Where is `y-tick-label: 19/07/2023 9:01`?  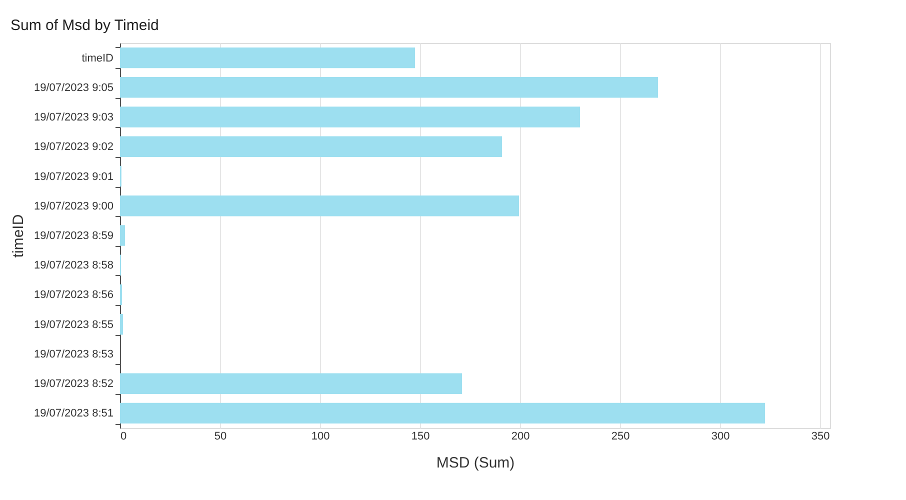 y-tick-label: 19/07/2023 9:01 is located at coordinates (74, 176).